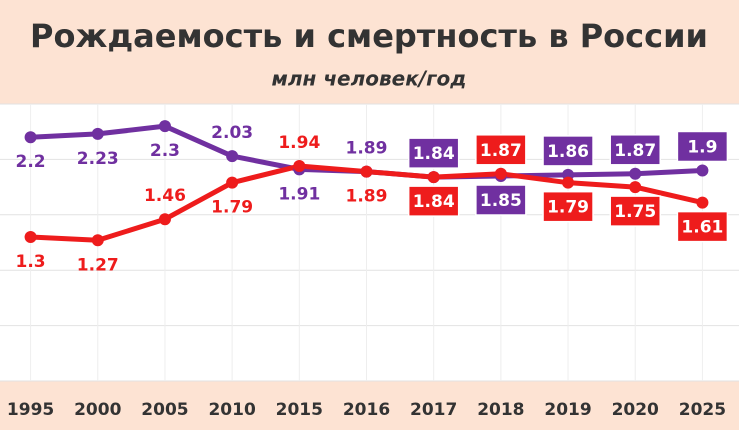 The image size is (739, 430). I want to click on data-label: 1.75, so click(635, 212).